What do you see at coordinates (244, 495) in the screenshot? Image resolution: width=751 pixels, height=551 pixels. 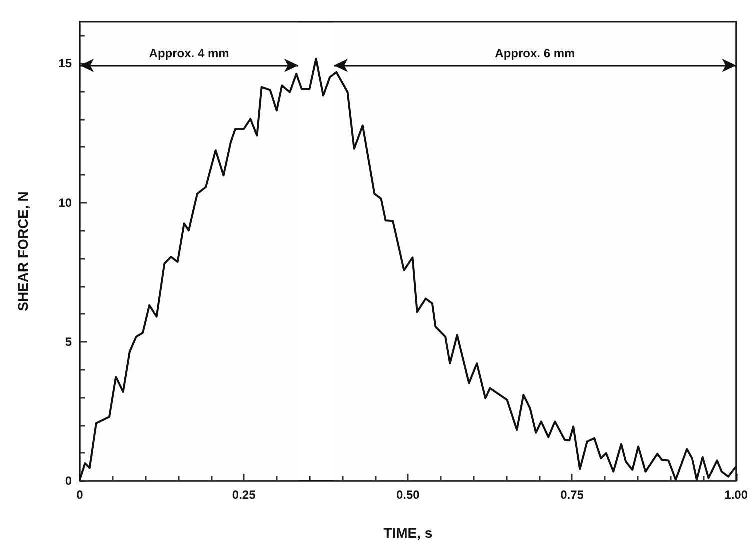 I see `x-tick-label: 0.25` at bounding box center [244, 495].